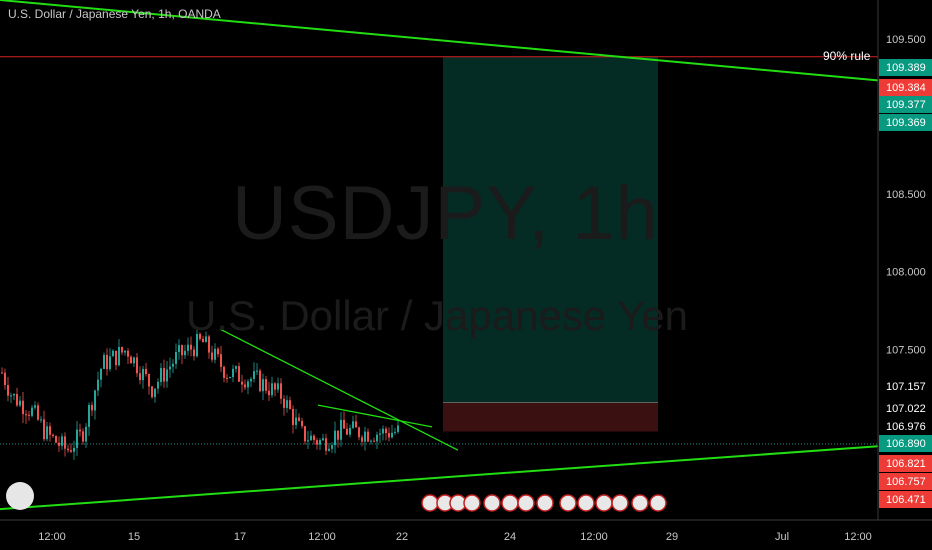  What do you see at coordinates (906, 444) in the screenshot?
I see `price-tag-label: 106.890` at bounding box center [906, 444].